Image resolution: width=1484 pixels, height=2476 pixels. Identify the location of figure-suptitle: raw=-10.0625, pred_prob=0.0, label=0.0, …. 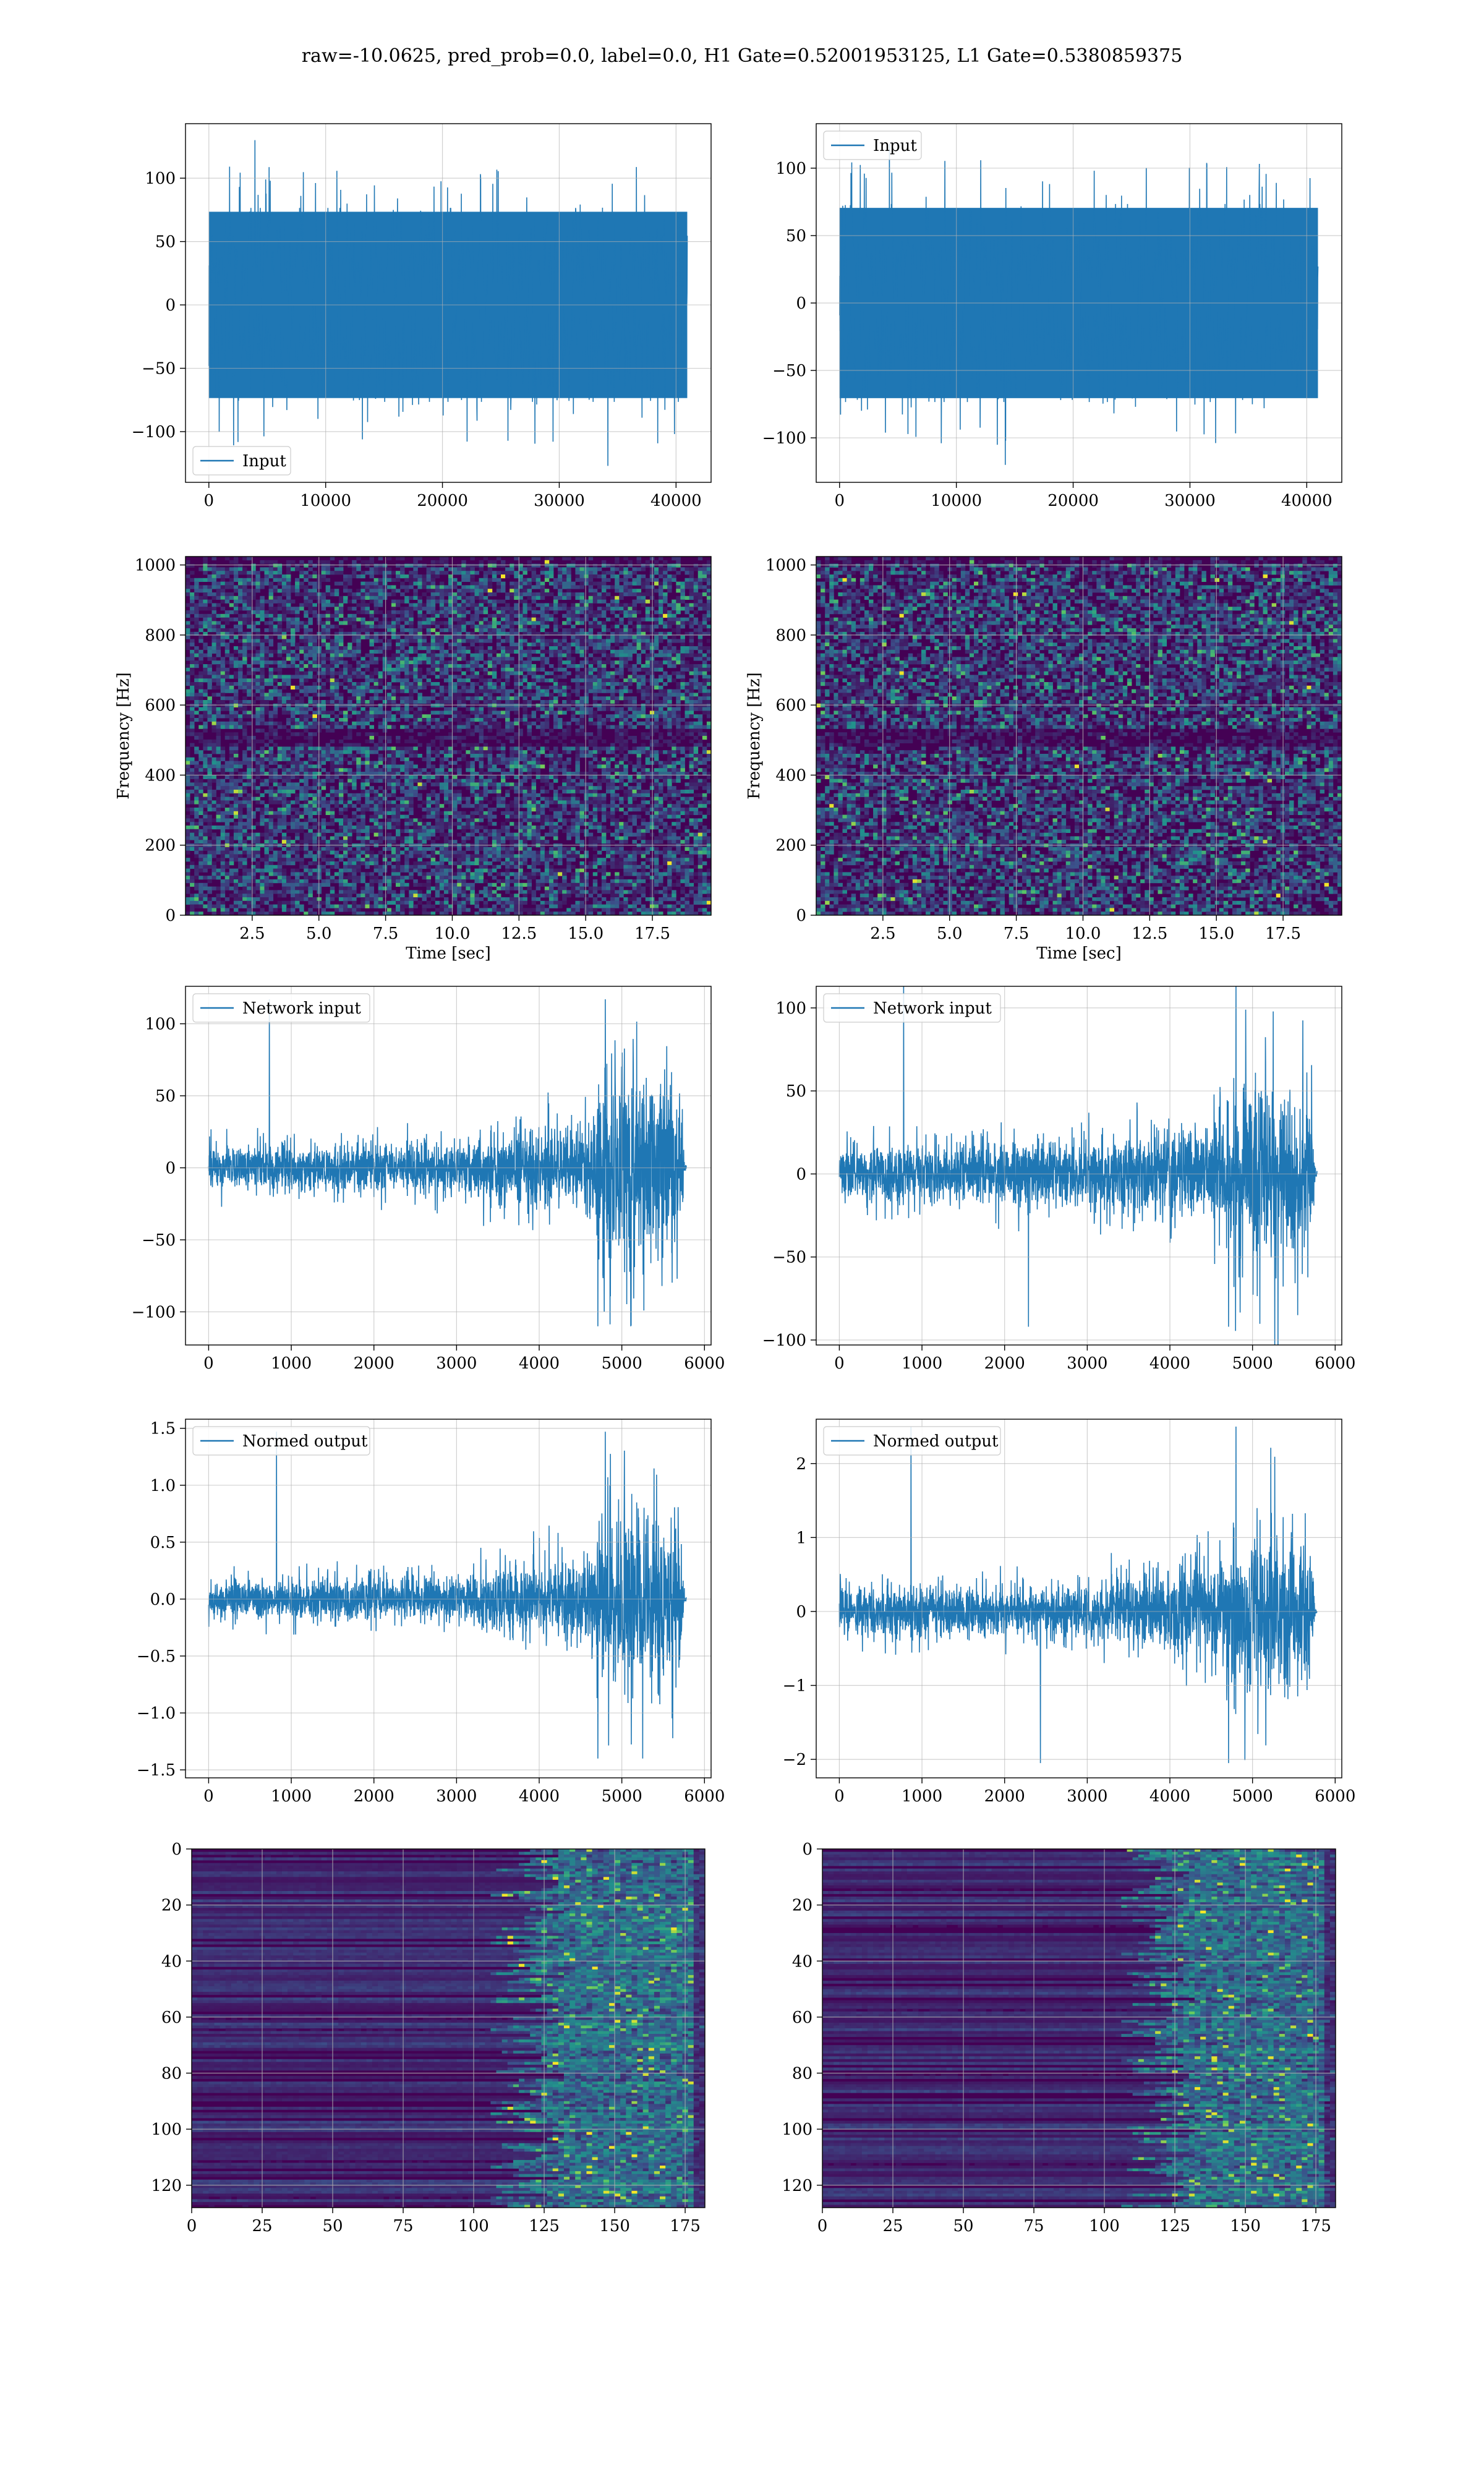
(742, 56).